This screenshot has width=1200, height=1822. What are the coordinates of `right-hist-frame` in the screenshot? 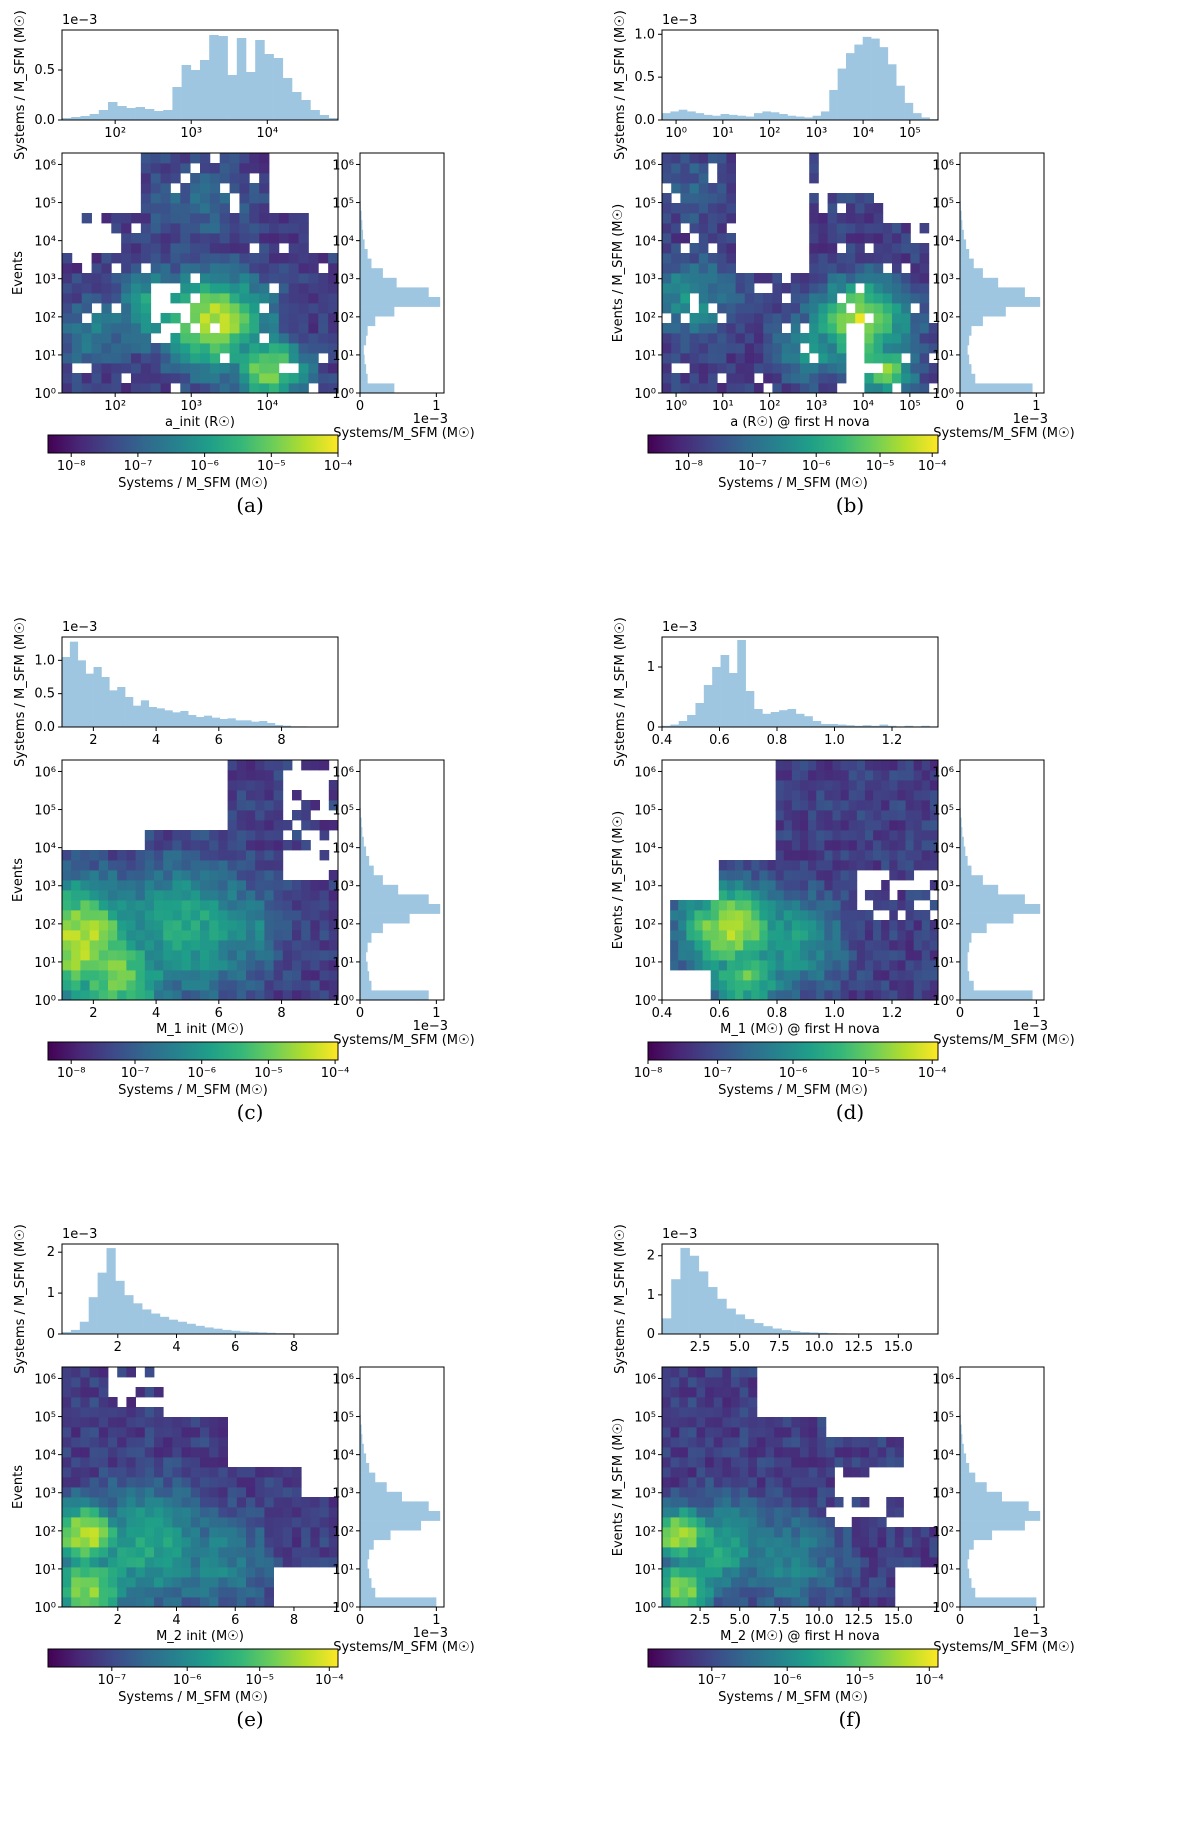 It's located at (402, 880).